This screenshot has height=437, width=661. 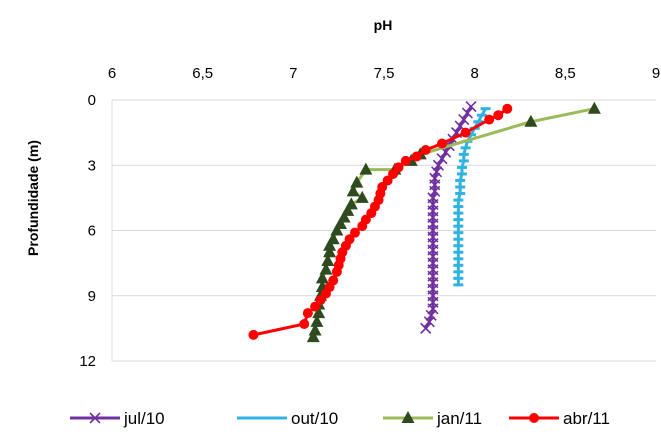 What do you see at coordinates (92, 231) in the screenshot?
I see `y-tick-label: 6` at bounding box center [92, 231].